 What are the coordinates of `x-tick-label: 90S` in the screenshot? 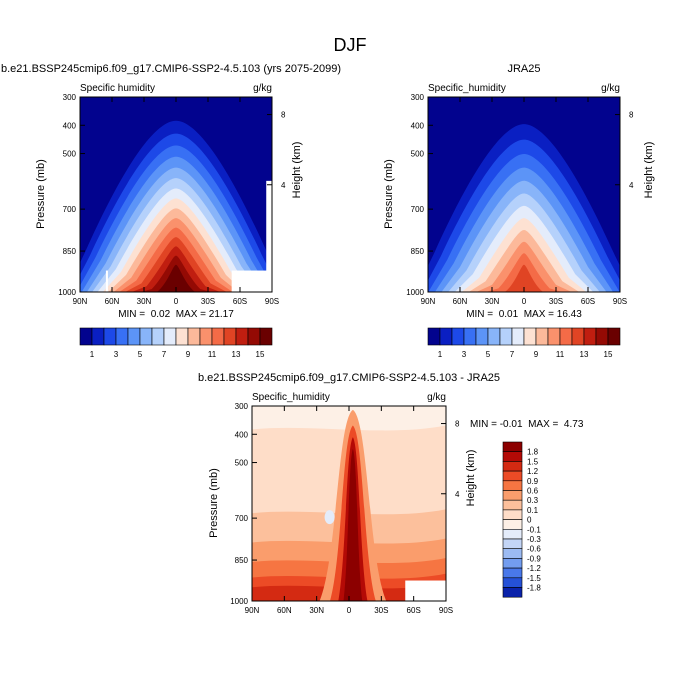 It's located at (446, 610).